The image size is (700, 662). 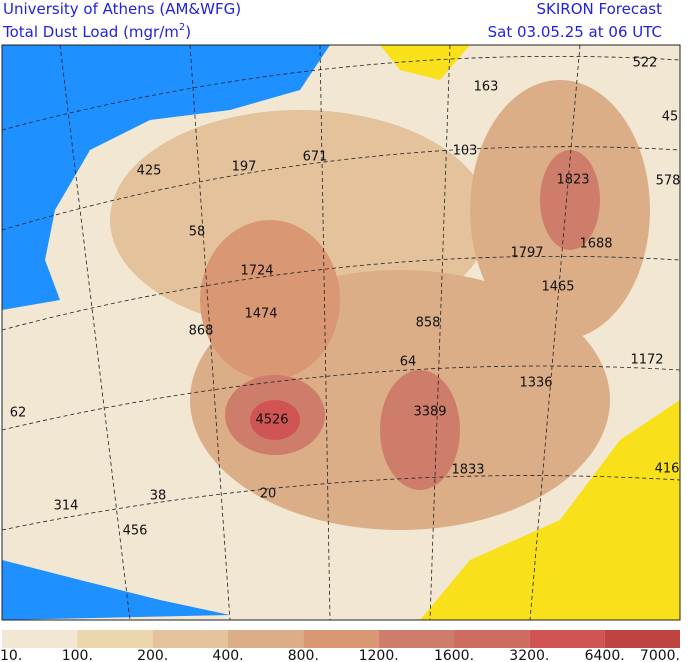 What do you see at coordinates (572, 180) in the screenshot?
I see `map-value-label: 1823` at bounding box center [572, 180].